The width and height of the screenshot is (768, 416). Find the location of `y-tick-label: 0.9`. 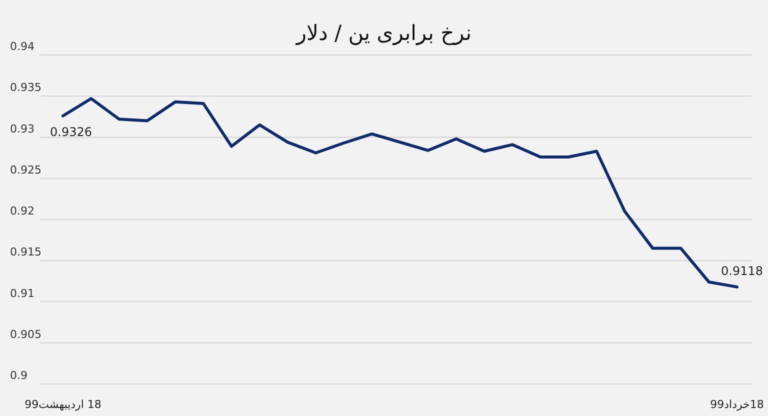

y-tick-label: 0.9 is located at coordinates (19, 375).